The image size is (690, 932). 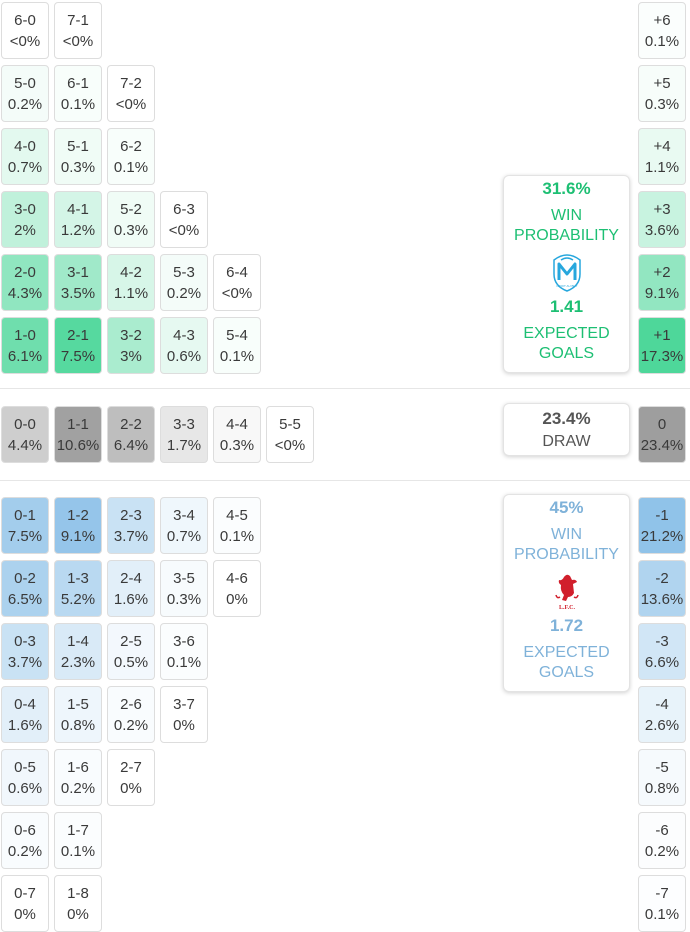 I want to click on home-score-cell: 5-3 0.2%, so click(x=184, y=282).